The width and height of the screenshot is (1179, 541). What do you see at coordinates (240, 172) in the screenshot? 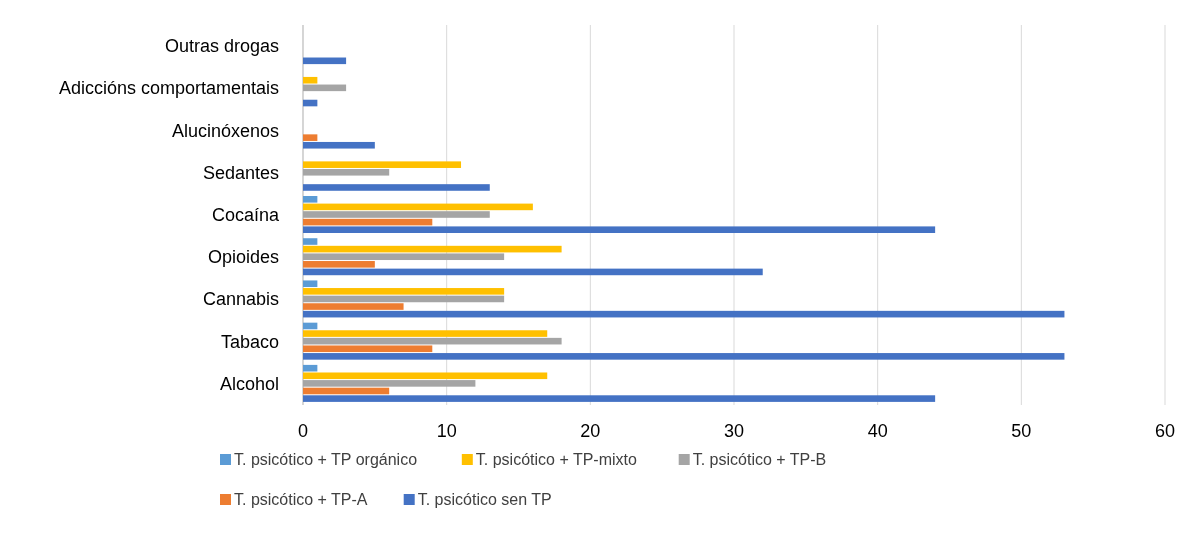
I see `y-tick-label: Sedantes` at bounding box center [240, 172].